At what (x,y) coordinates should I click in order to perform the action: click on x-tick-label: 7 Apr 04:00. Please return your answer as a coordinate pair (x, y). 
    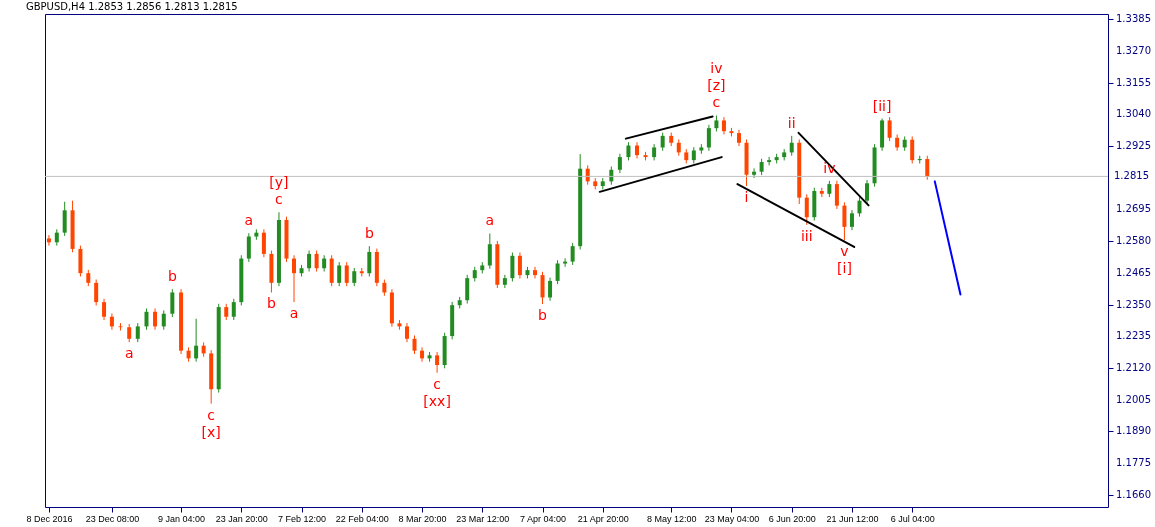
    Looking at the image, I should click on (543, 518).